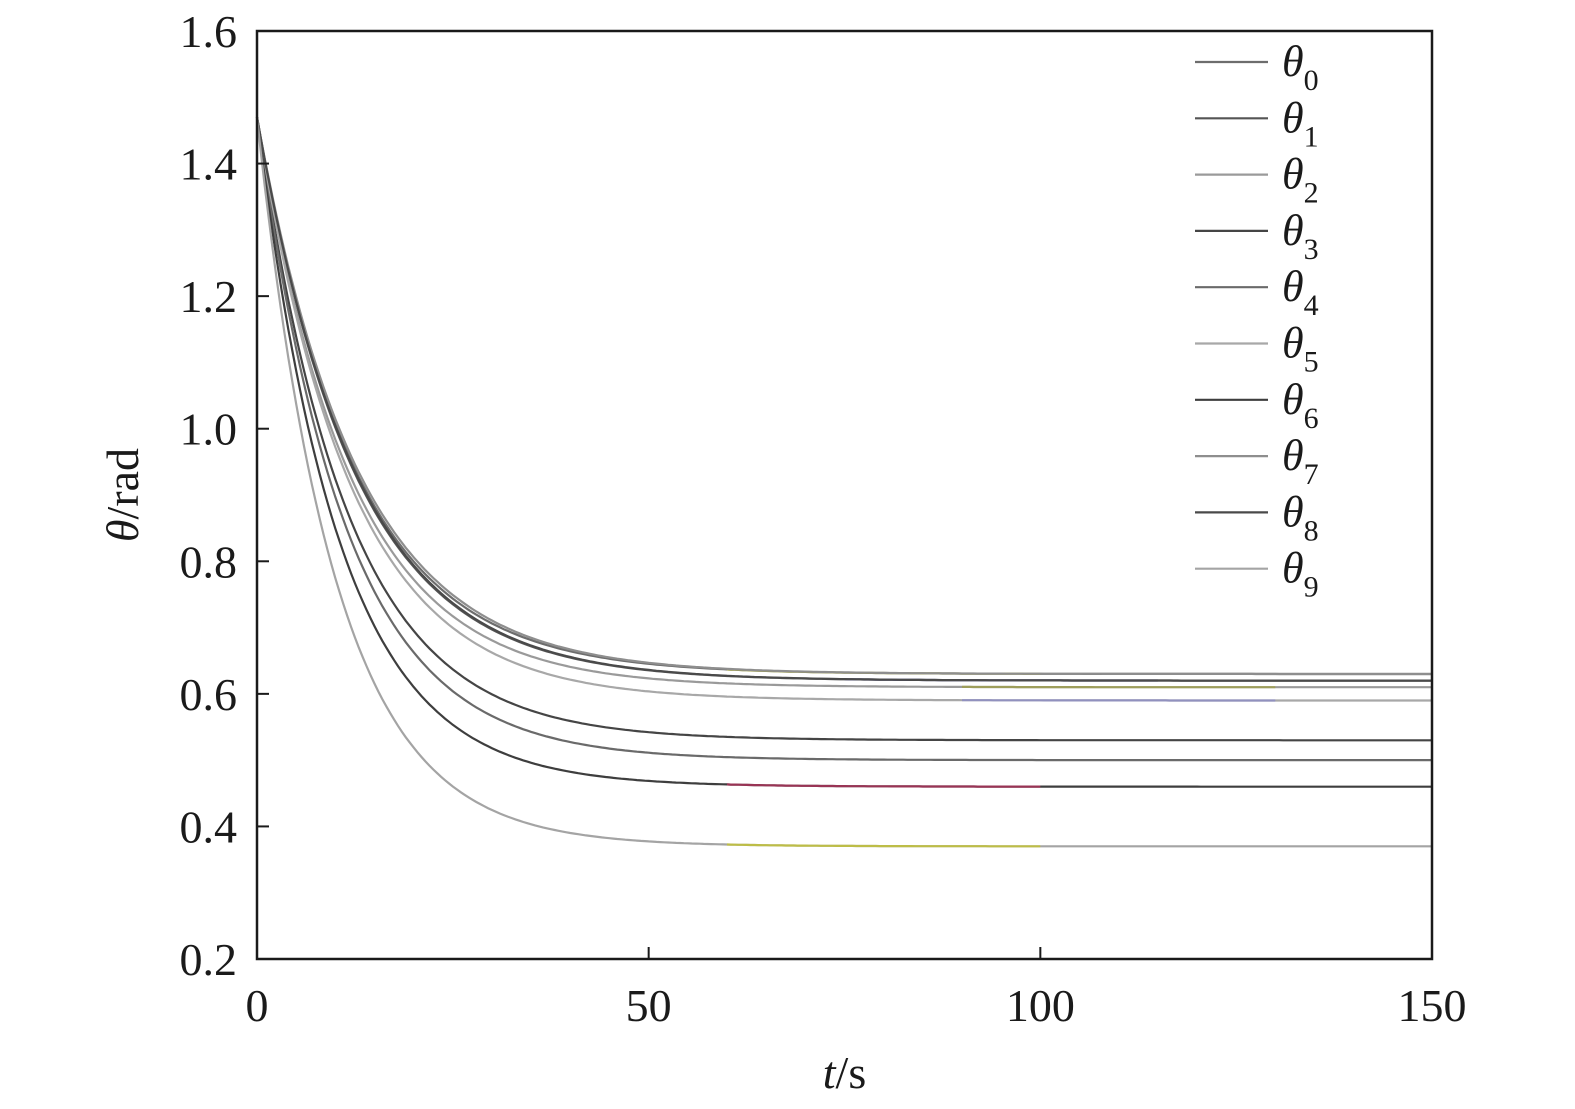  I want to click on x-axis-title: t/s, so click(844, 1072).